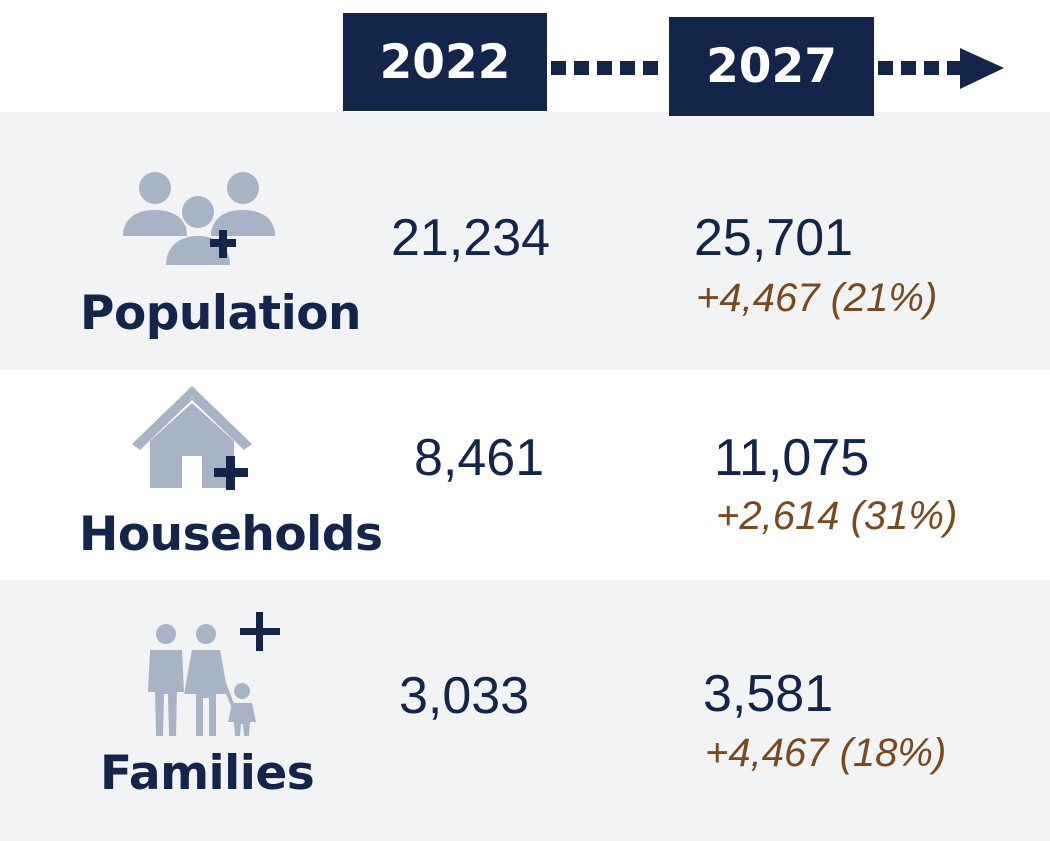 The height and width of the screenshot is (841, 1050). Describe the element at coordinates (982, 68) in the screenshot. I see `arrowhead-icon` at that location.